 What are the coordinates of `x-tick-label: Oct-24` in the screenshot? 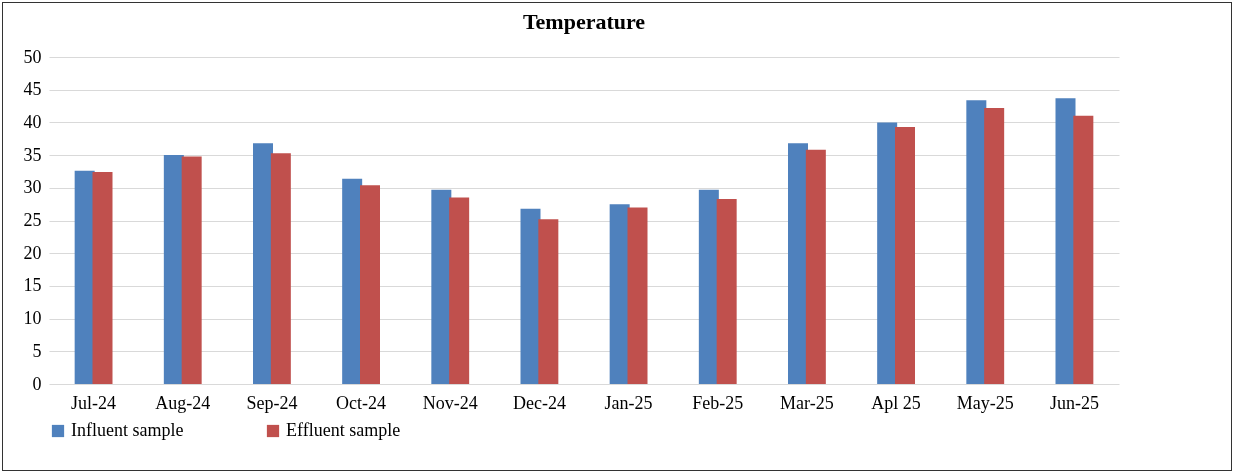 It's located at (361, 402).